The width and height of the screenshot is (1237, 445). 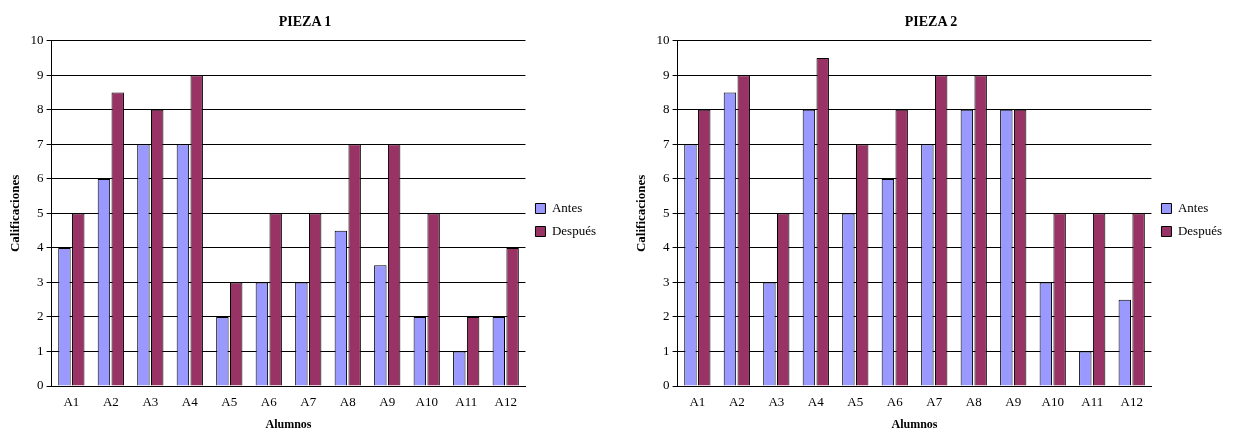 I want to click on chart-title: PIEZA 1, so click(x=305, y=22).